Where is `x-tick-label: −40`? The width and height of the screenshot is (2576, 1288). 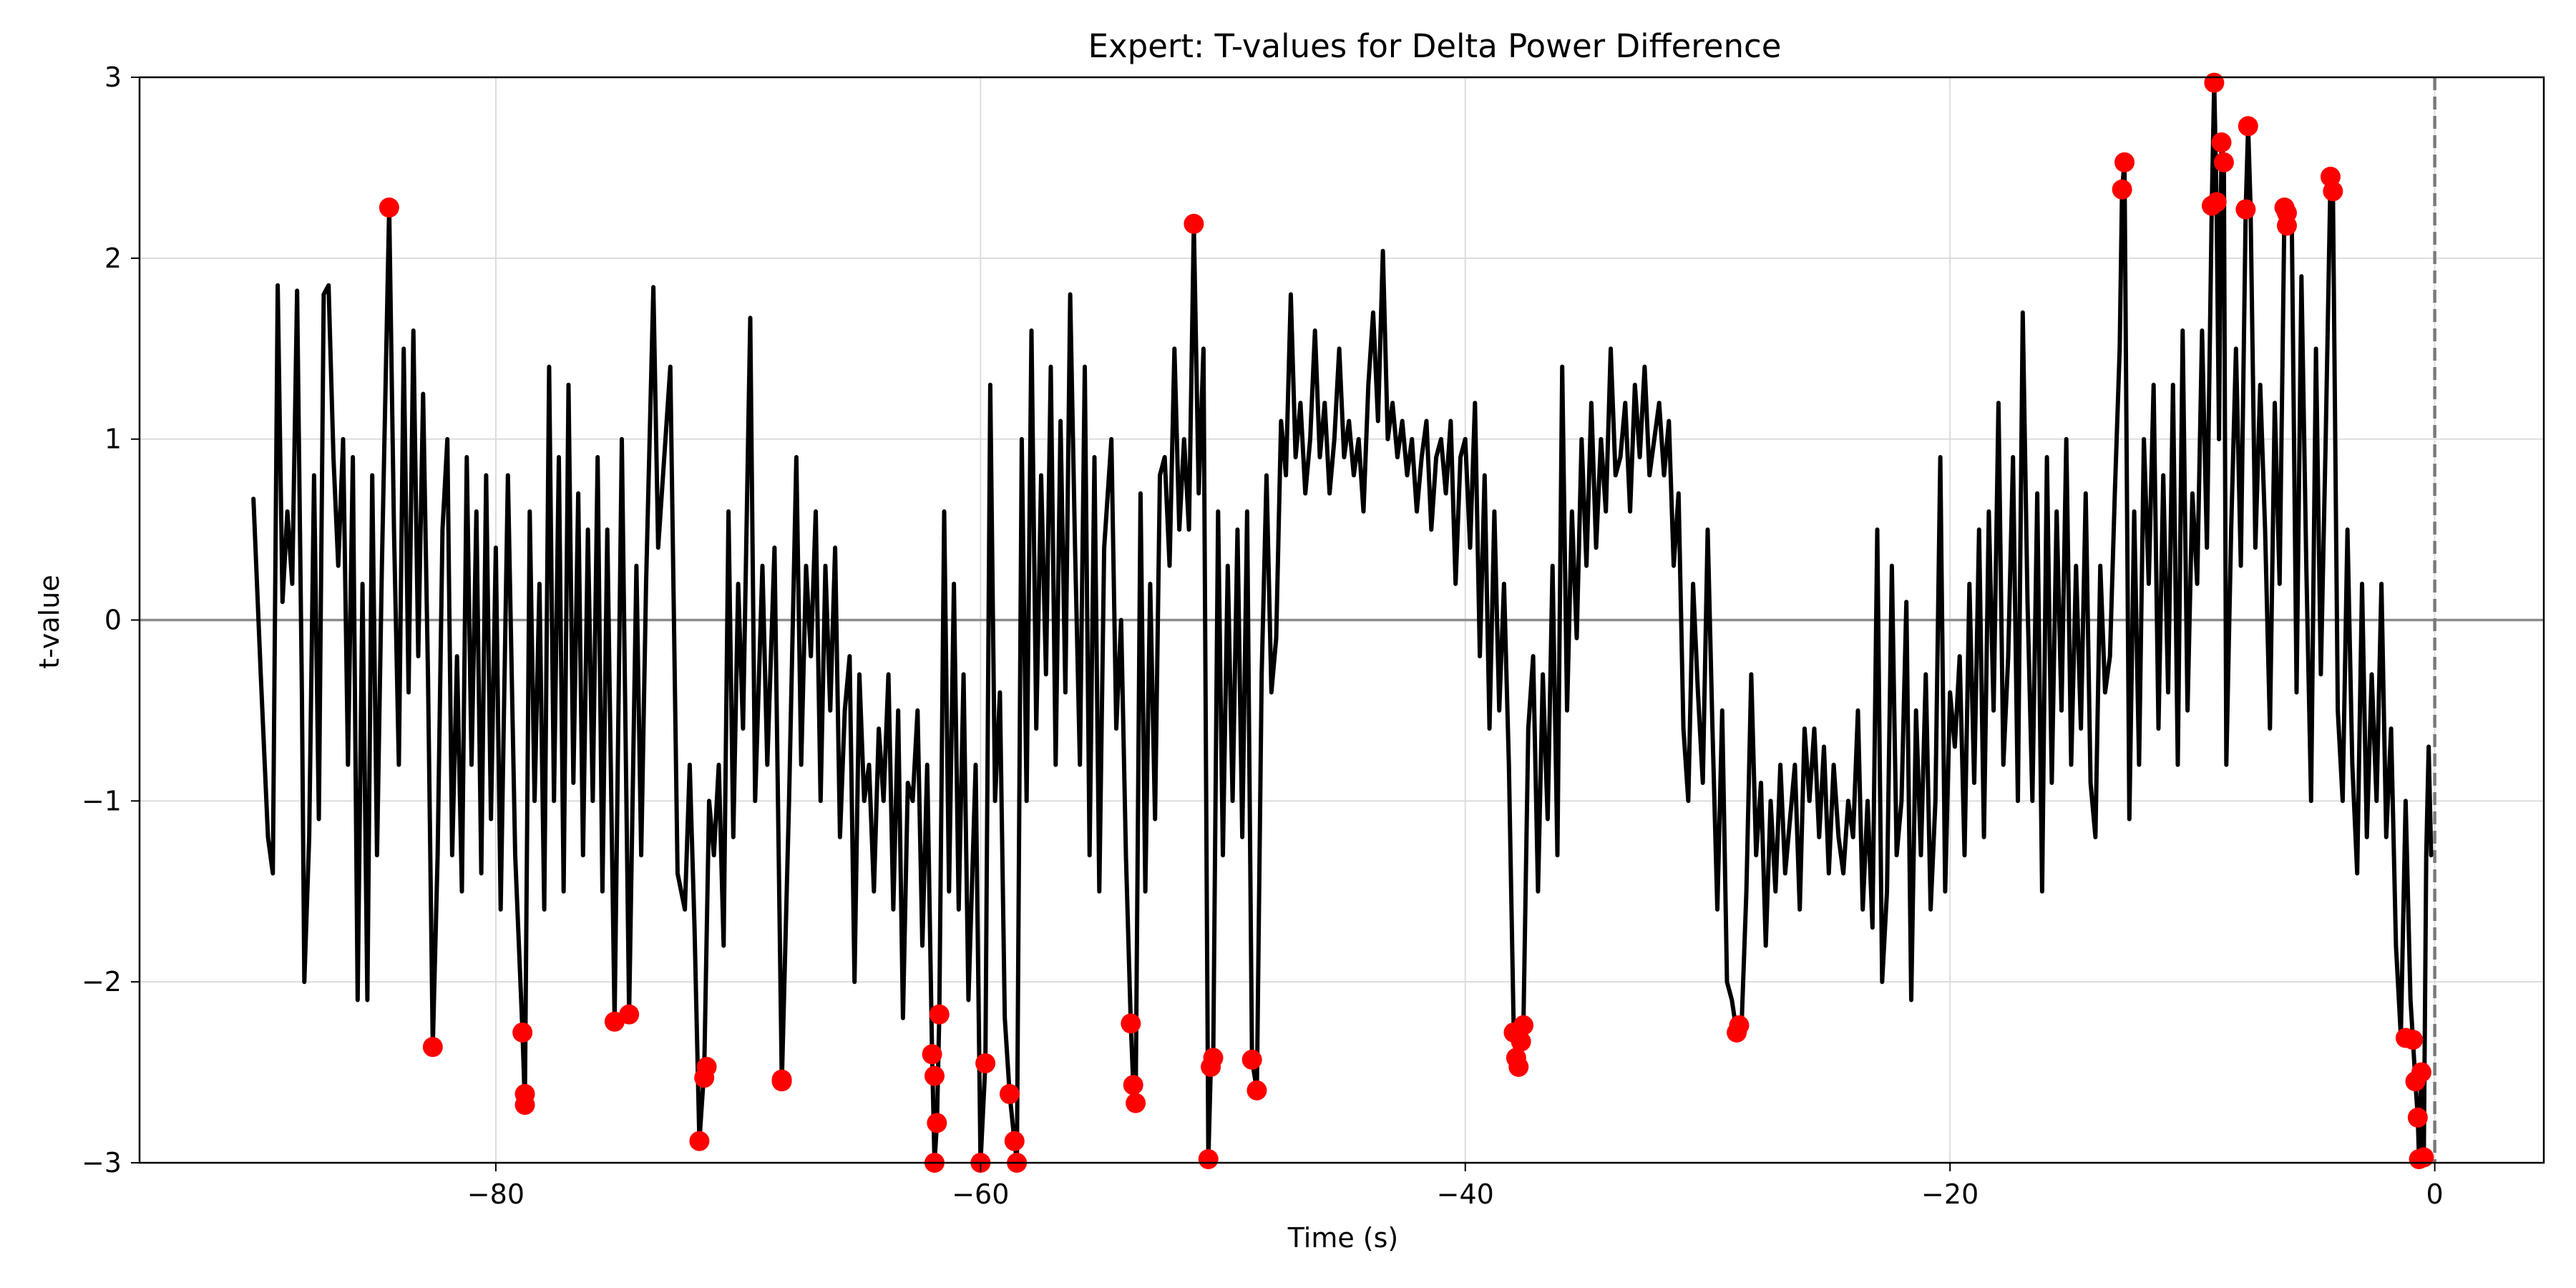 x-tick-label: −40 is located at coordinates (1465, 1194).